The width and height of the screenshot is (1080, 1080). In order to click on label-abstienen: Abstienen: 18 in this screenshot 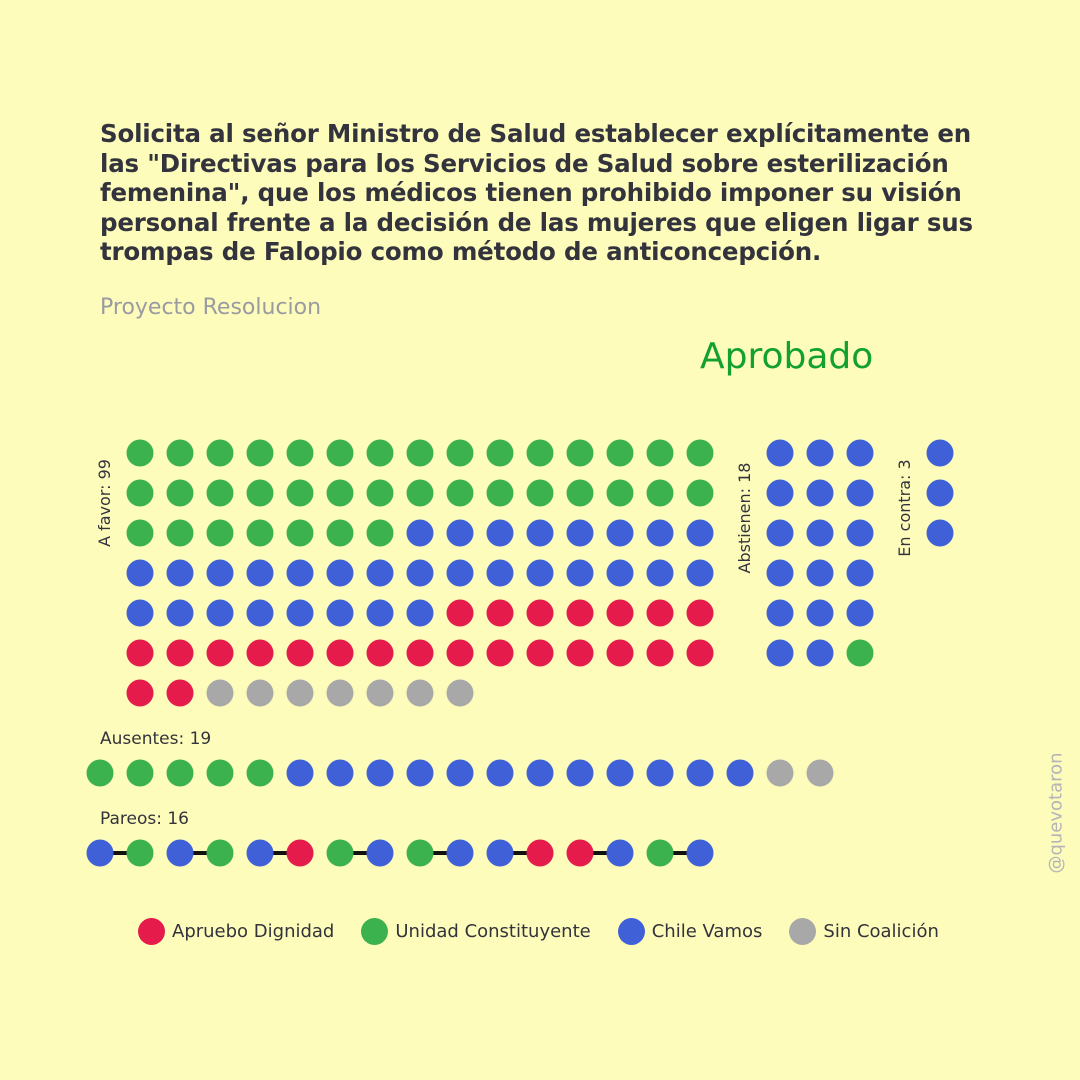, I will do `click(744, 518)`.